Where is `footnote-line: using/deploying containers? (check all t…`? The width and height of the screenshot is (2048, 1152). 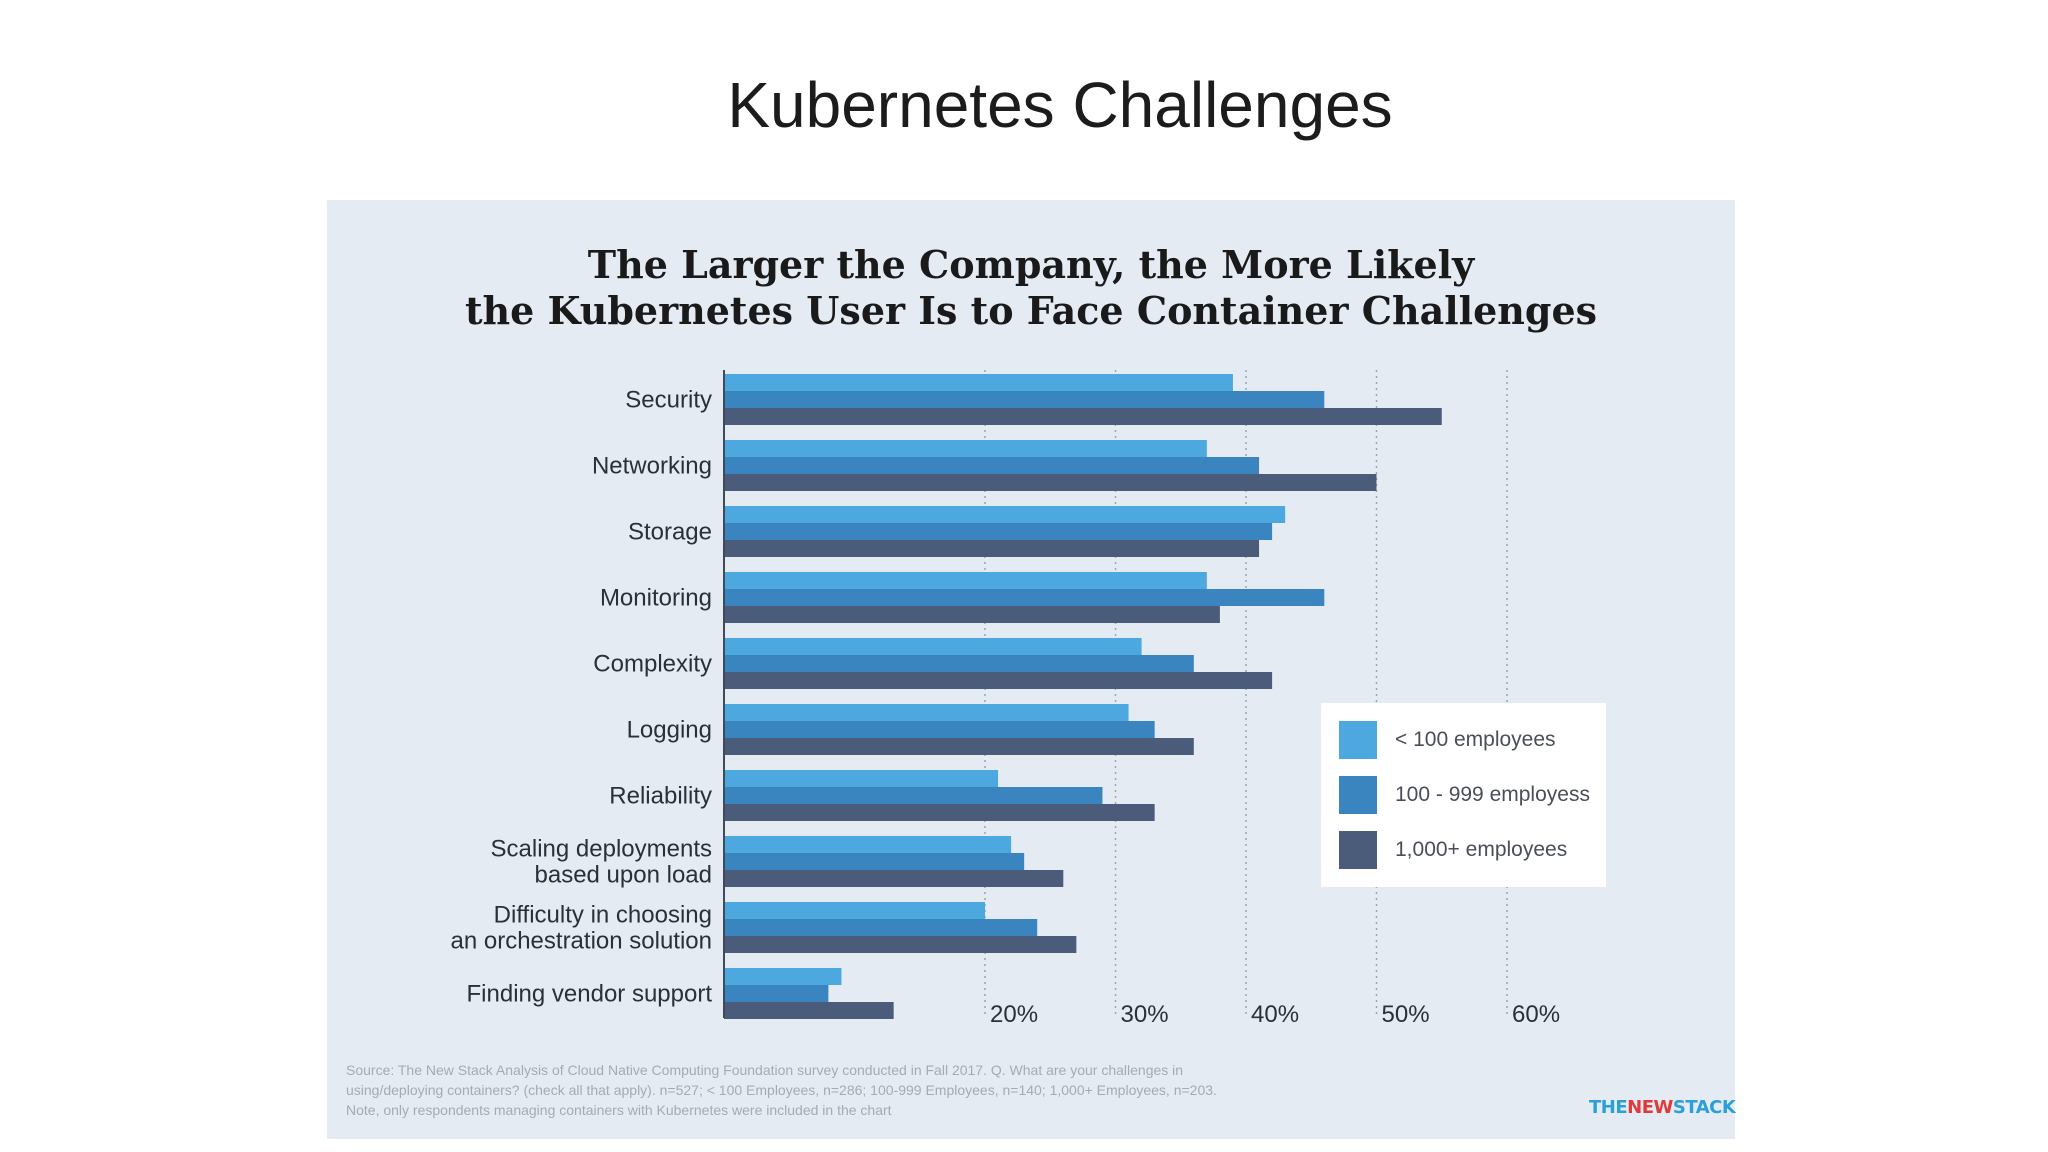
footnote-line: using/deploying containers? (check all t… is located at coordinates (781, 1090).